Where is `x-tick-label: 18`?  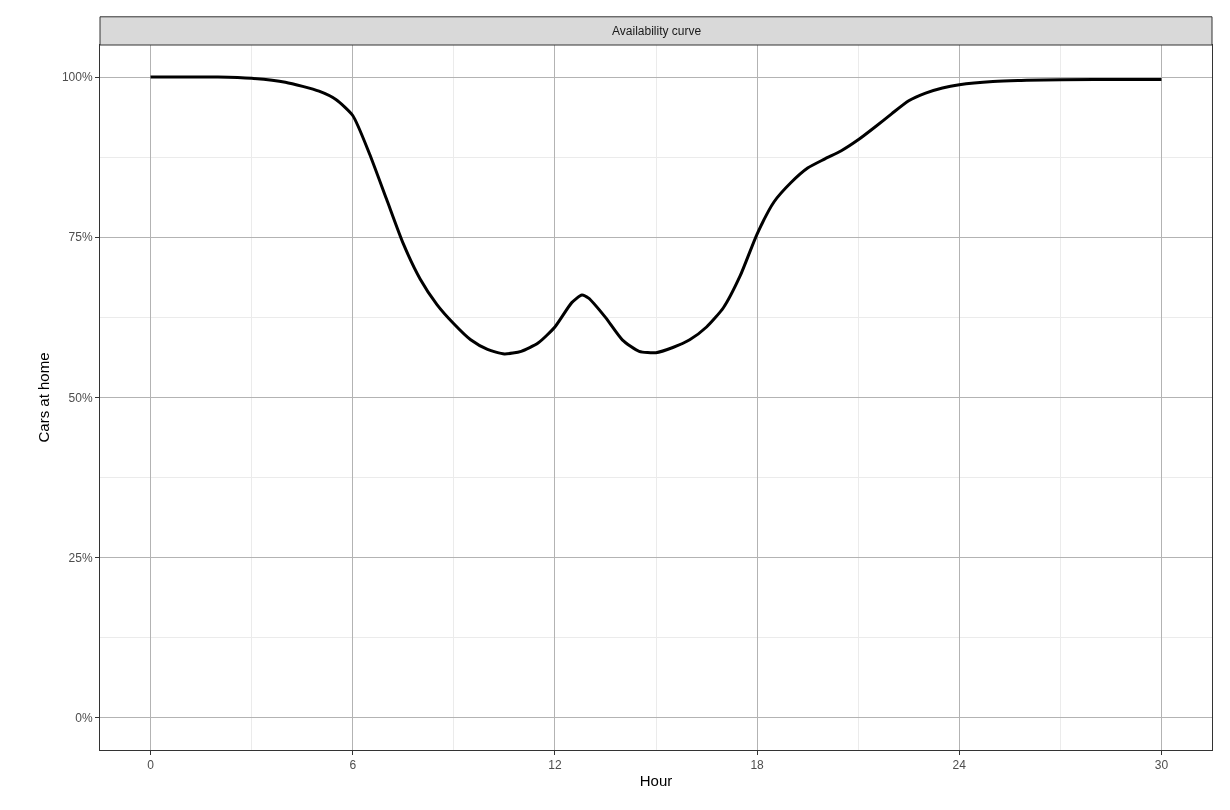 x-tick-label: 18 is located at coordinates (757, 765).